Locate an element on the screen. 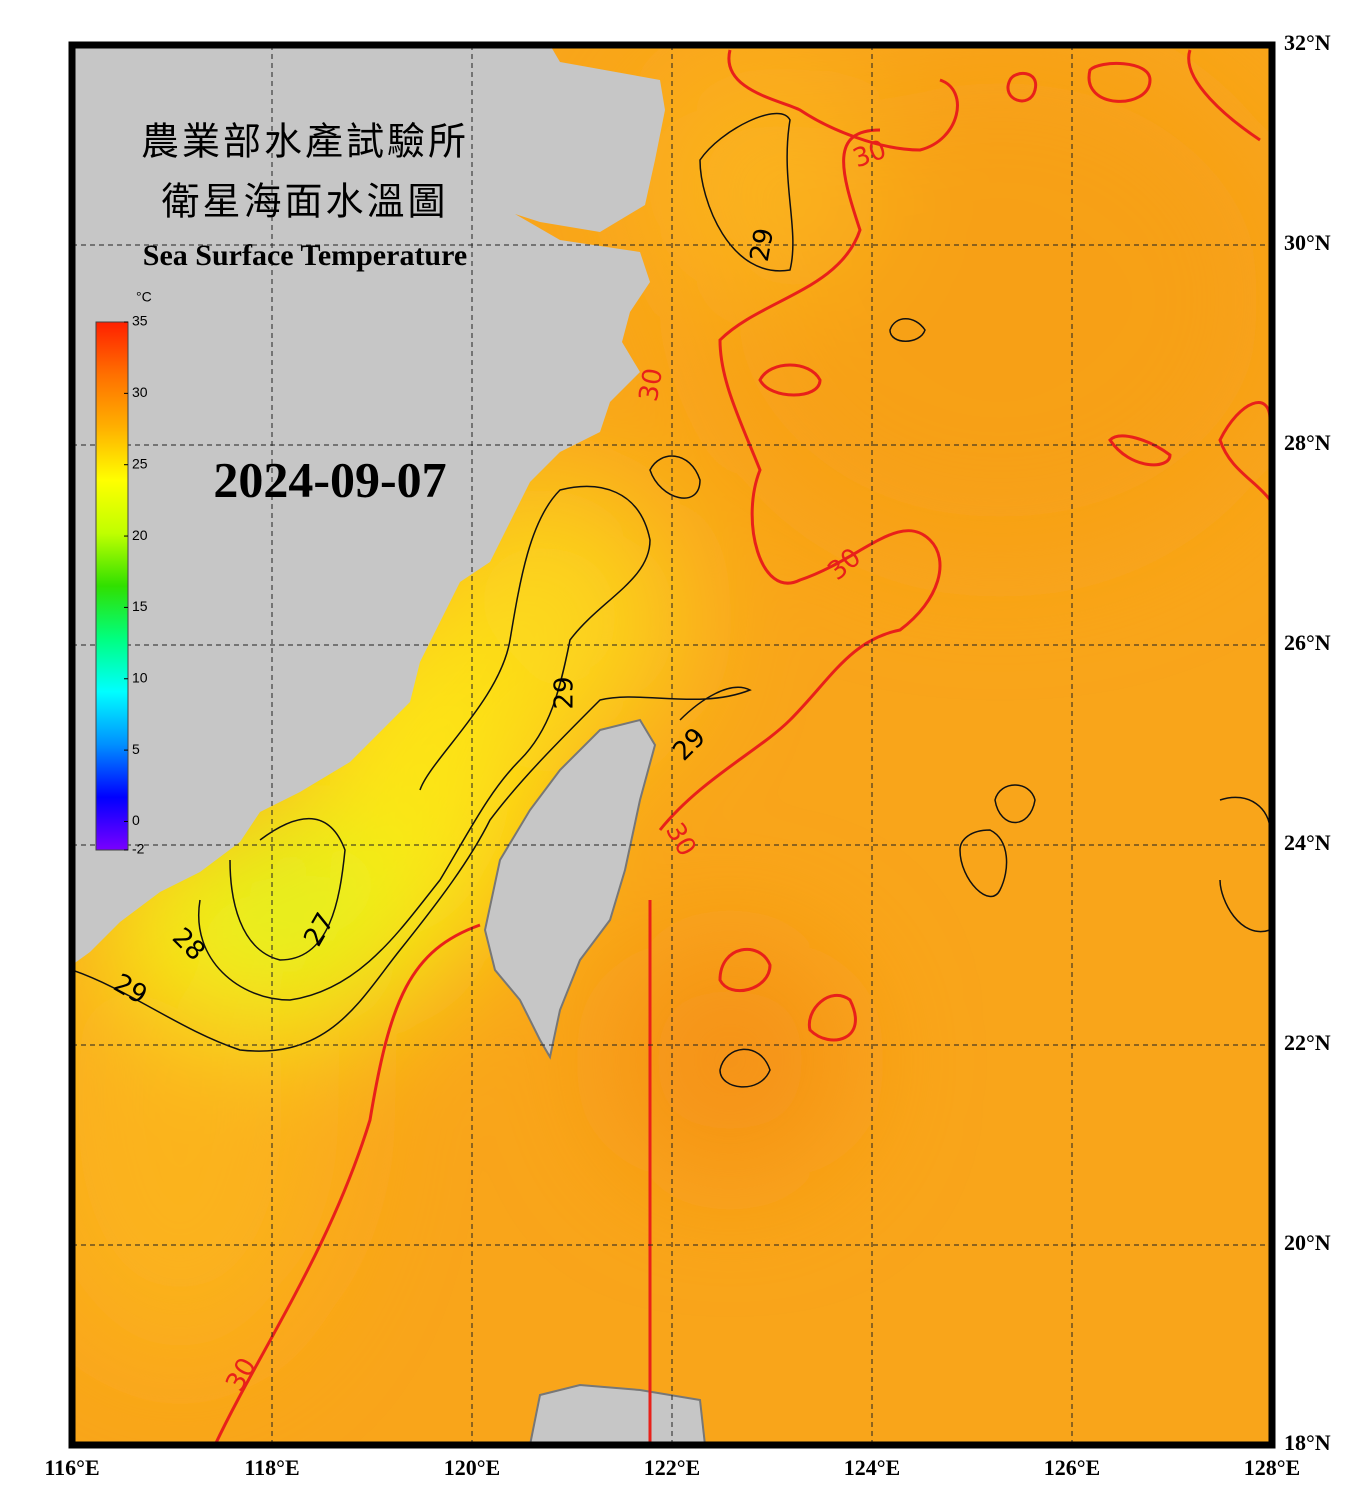 The height and width of the screenshot is (1500, 1350). colorbar-tick-label: 25 is located at coordinates (140, 463).